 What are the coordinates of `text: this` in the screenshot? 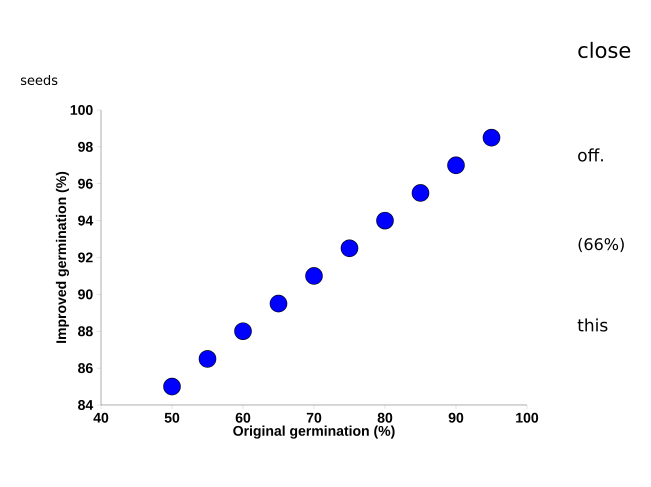 It's located at (593, 325).